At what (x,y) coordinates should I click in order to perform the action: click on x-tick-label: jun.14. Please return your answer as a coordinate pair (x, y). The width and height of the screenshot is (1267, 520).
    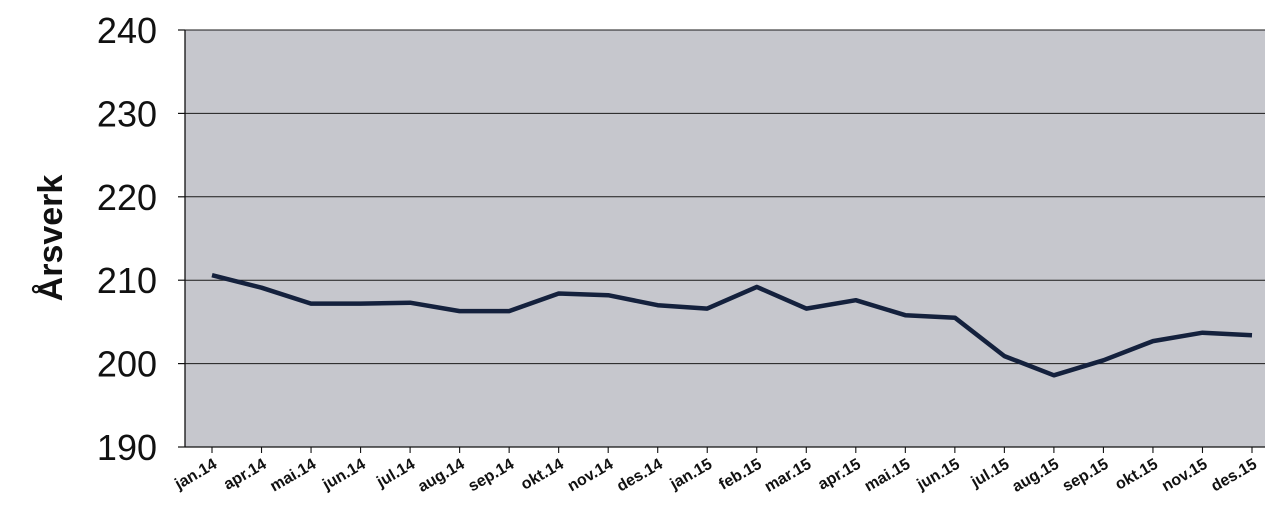
    Looking at the image, I should click on (343, 475).